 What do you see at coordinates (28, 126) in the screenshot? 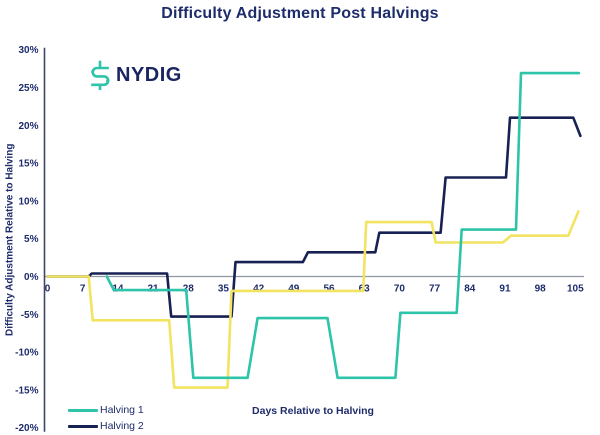
I see `svg-text: 20%` at bounding box center [28, 126].